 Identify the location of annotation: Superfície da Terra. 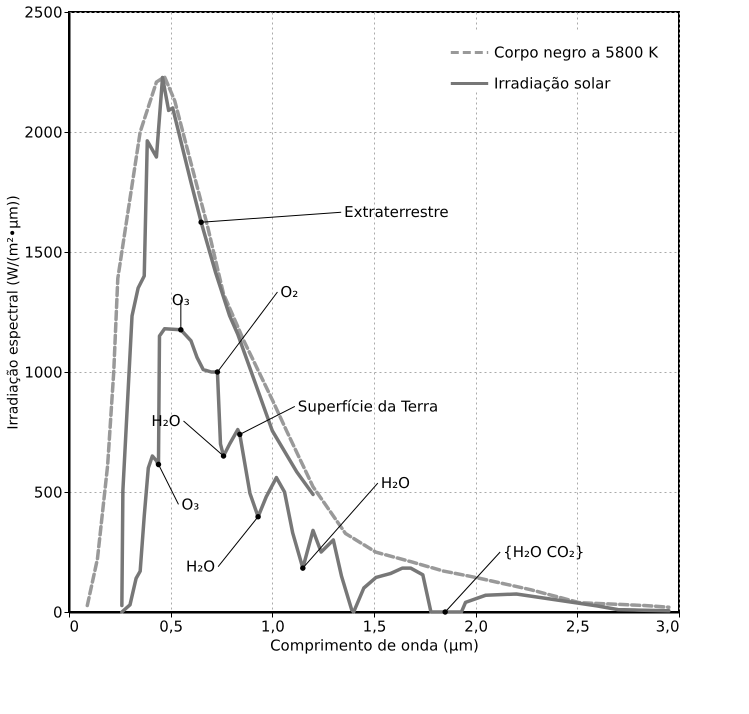
(368, 406).